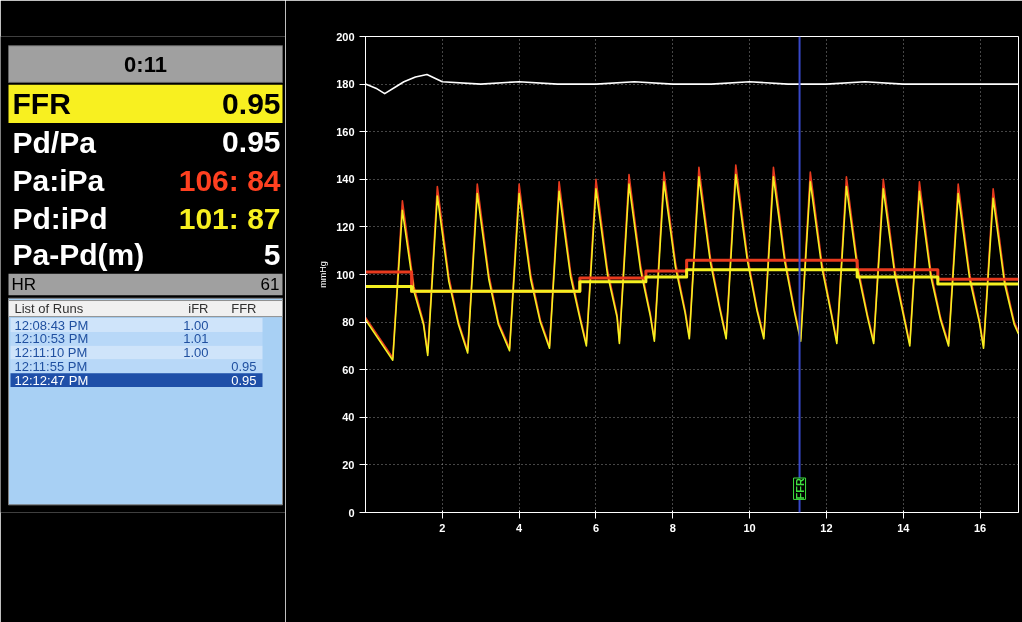 The image size is (1022, 622). Describe the element at coordinates (51, 353) in the screenshot. I see `text: 12:11:10 PM` at that location.